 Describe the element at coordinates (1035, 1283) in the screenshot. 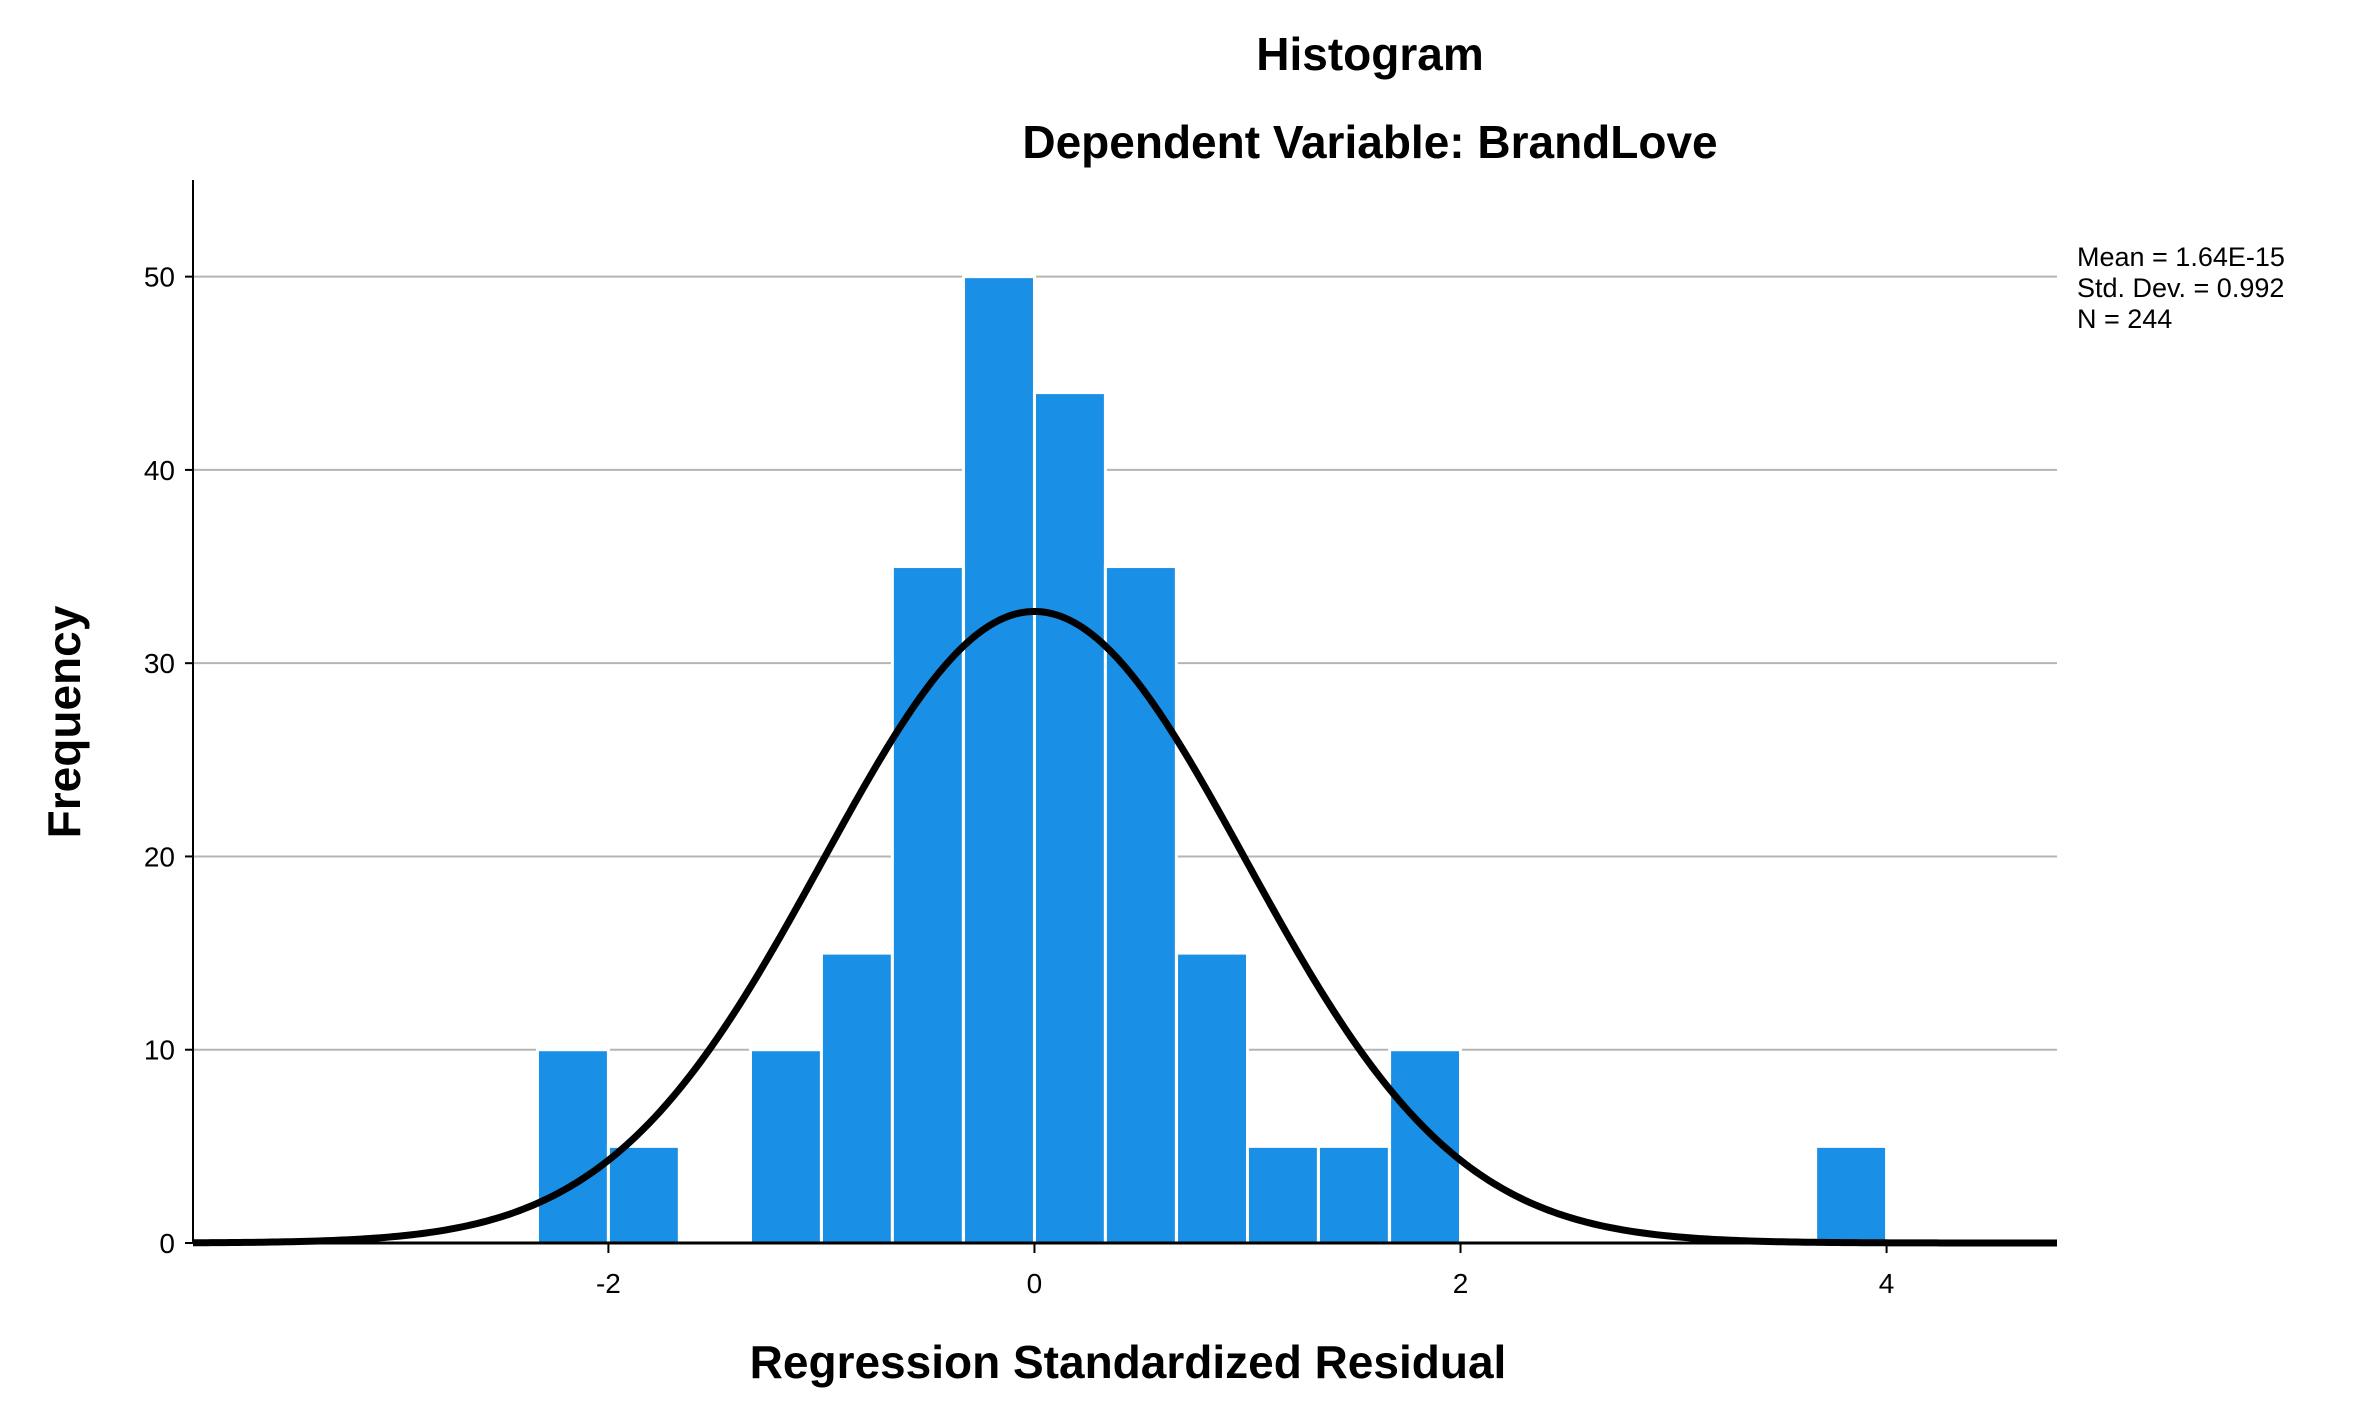

I see `x-tick-label-1: 0` at that location.